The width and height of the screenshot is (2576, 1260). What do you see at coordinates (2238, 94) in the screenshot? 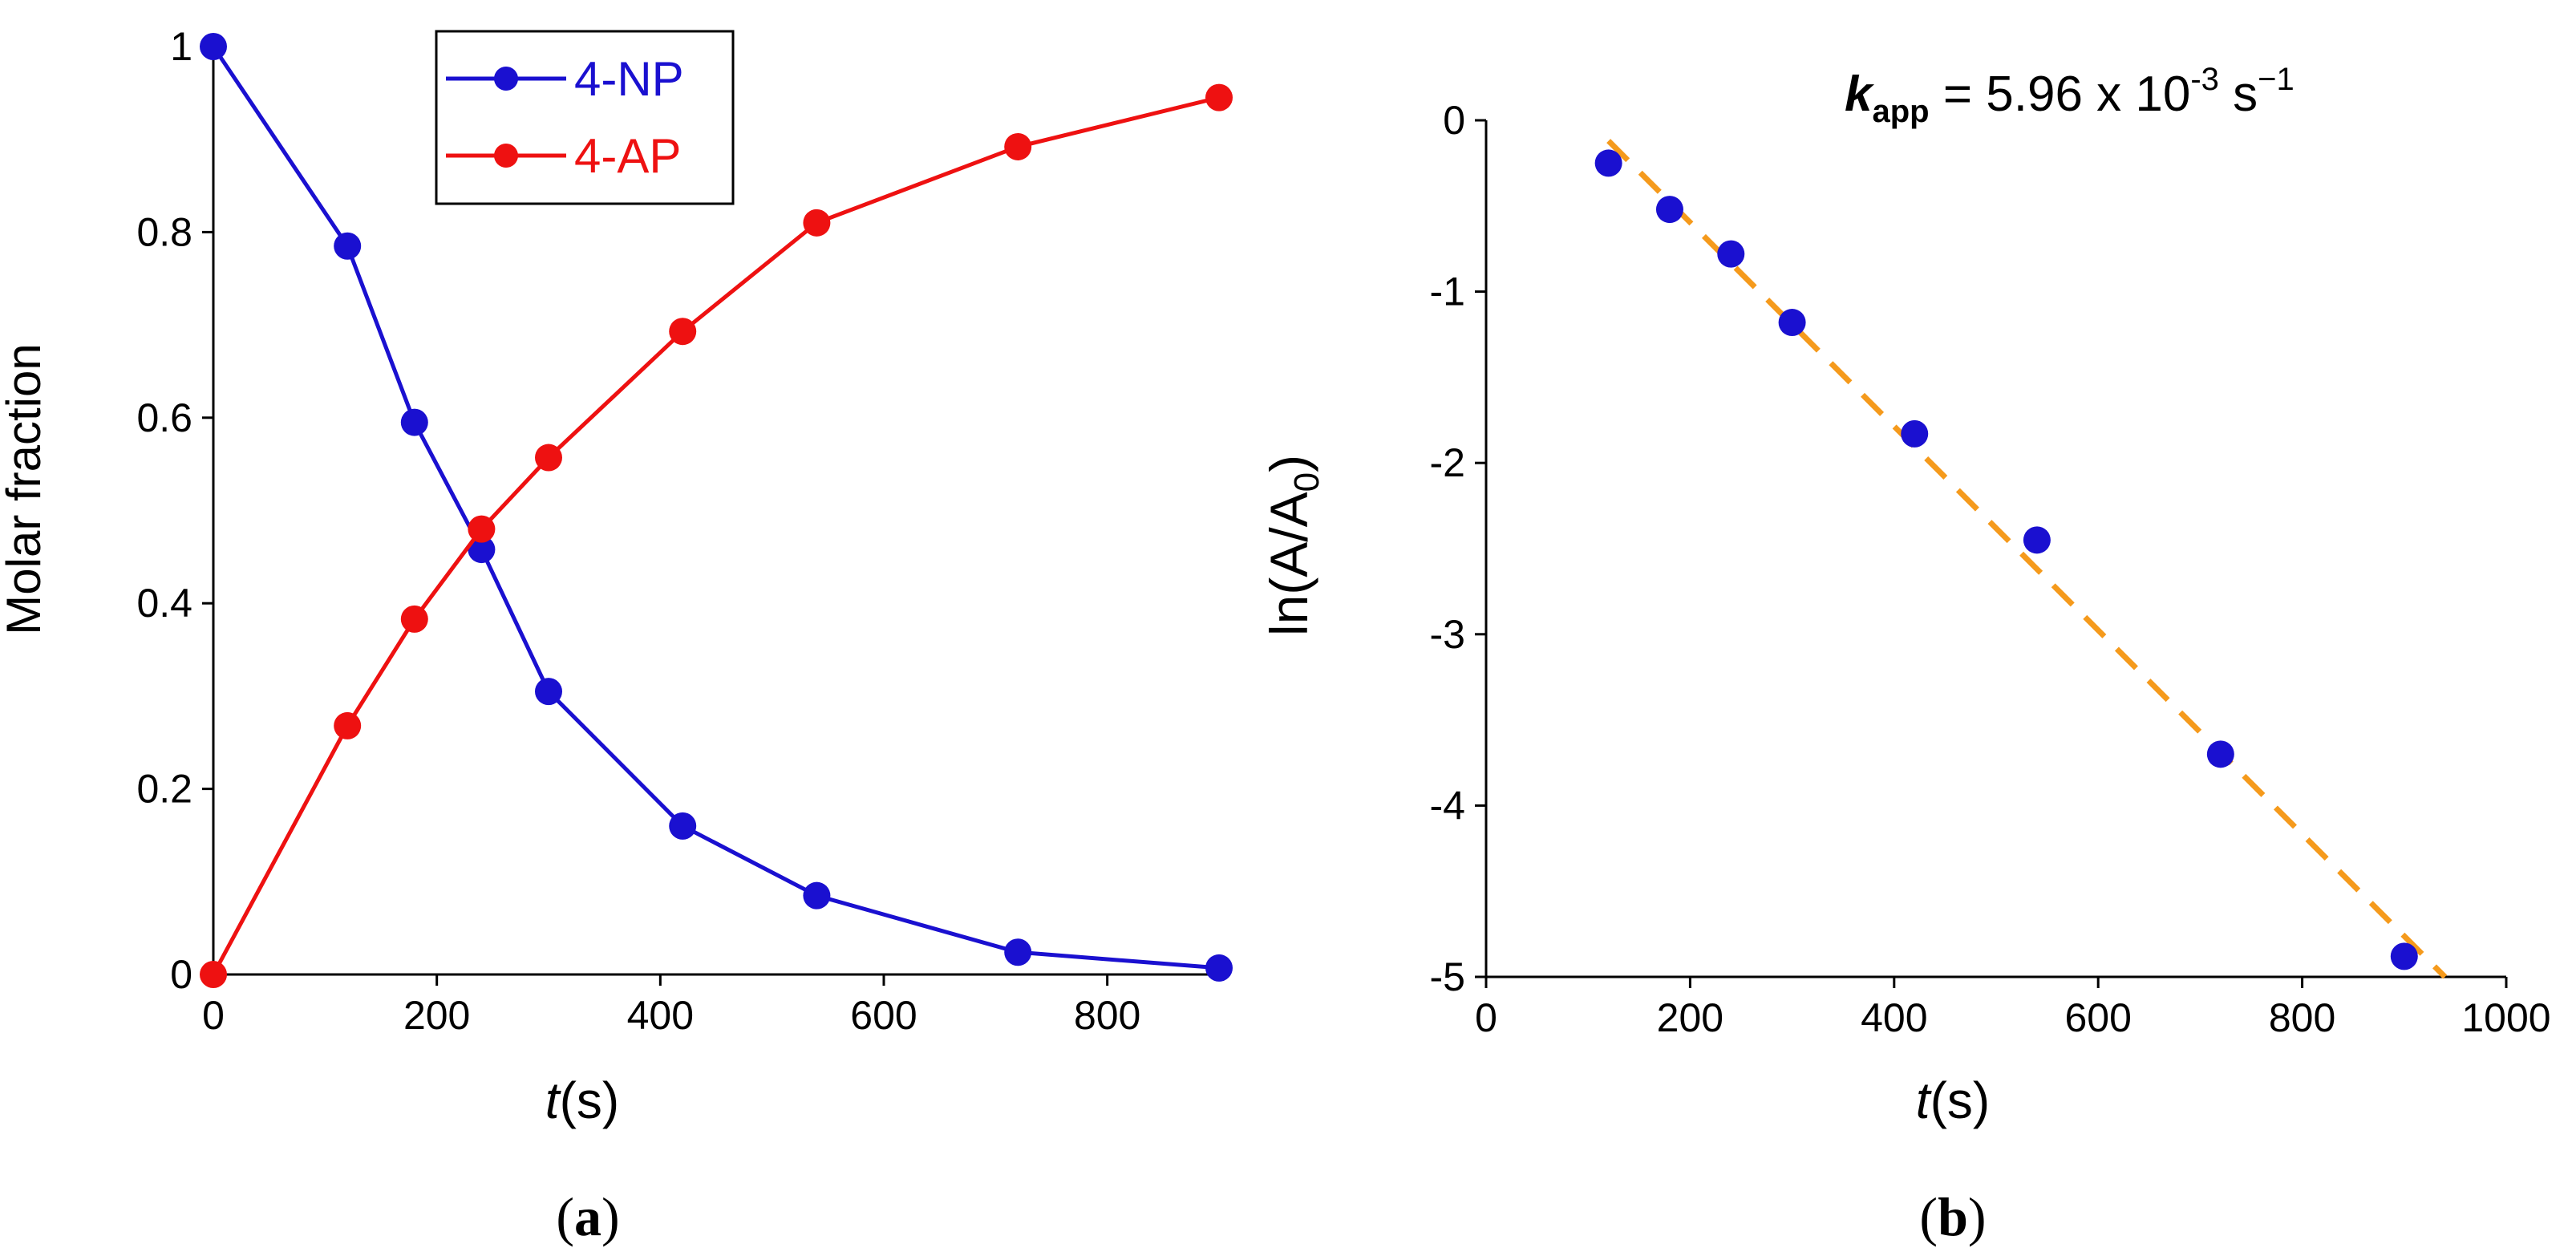
I see `annotation-unit: s` at bounding box center [2238, 94].